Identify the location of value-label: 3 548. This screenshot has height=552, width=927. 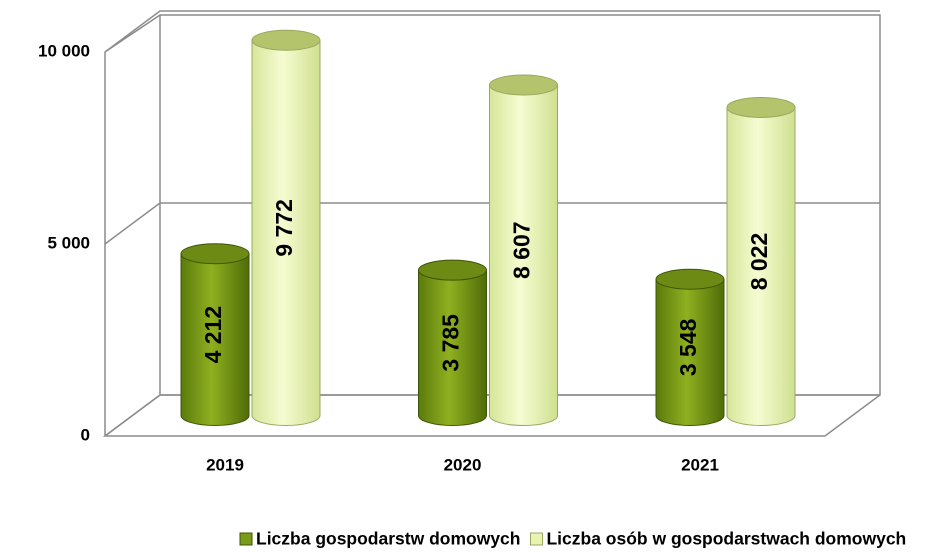
(688, 347).